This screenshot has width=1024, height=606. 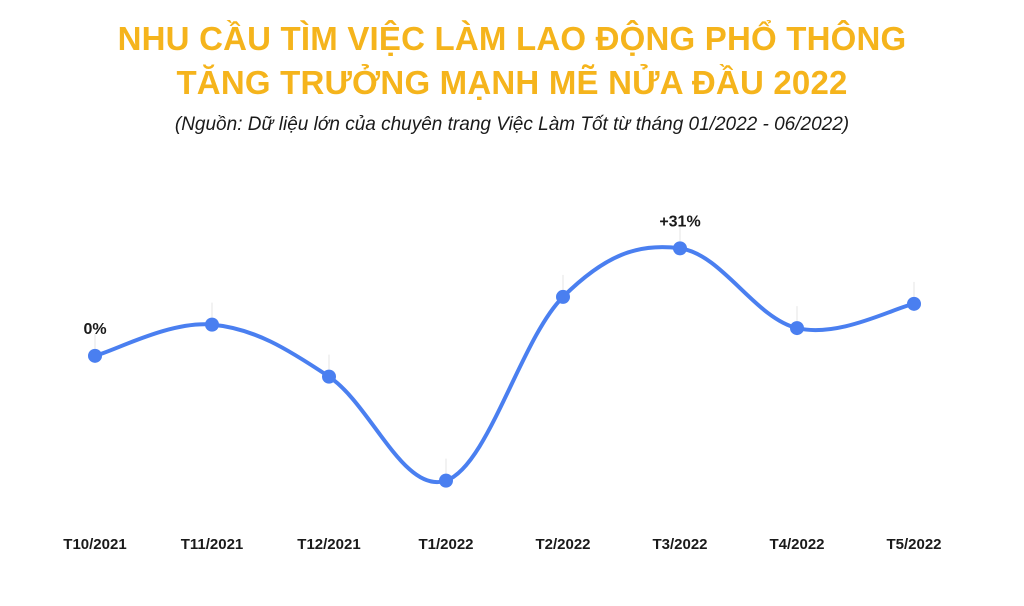 I want to click on data-label: 0%, so click(x=94, y=329).